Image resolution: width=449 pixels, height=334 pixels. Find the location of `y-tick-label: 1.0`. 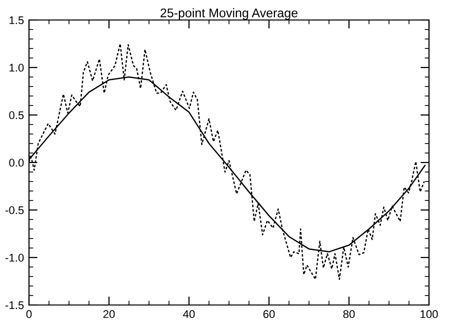

y-tick-label: 1.0 is located at coordinates (17, 68).